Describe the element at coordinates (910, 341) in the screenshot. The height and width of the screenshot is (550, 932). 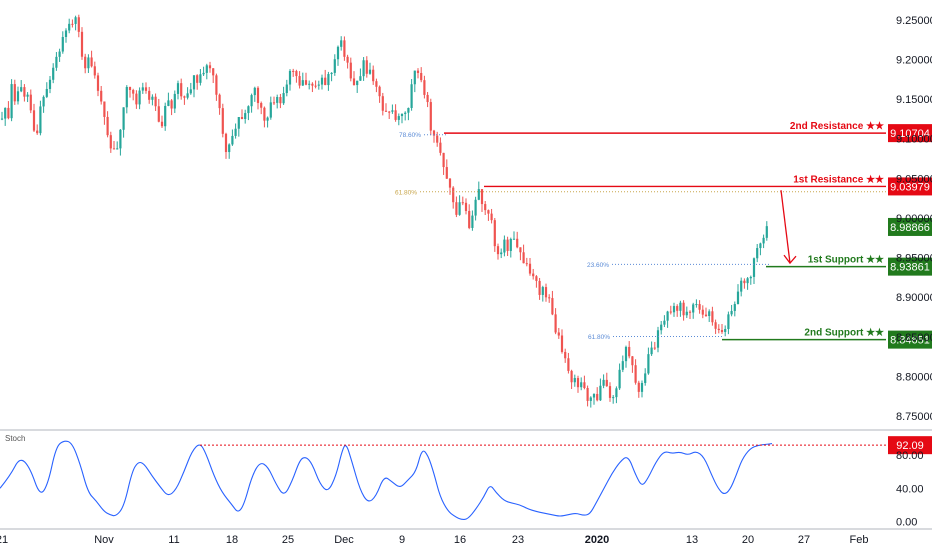
I see `price-tag-text: 8.84651` at that location.